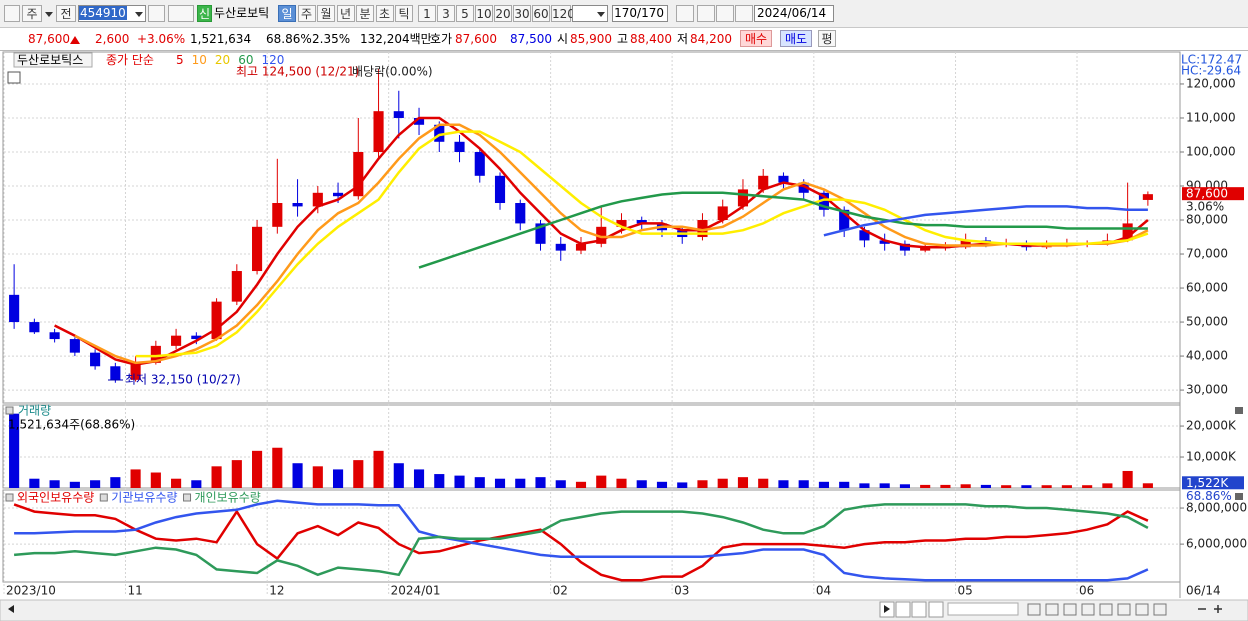  I want to click on toolbar-button: 20, so click(503, 13).